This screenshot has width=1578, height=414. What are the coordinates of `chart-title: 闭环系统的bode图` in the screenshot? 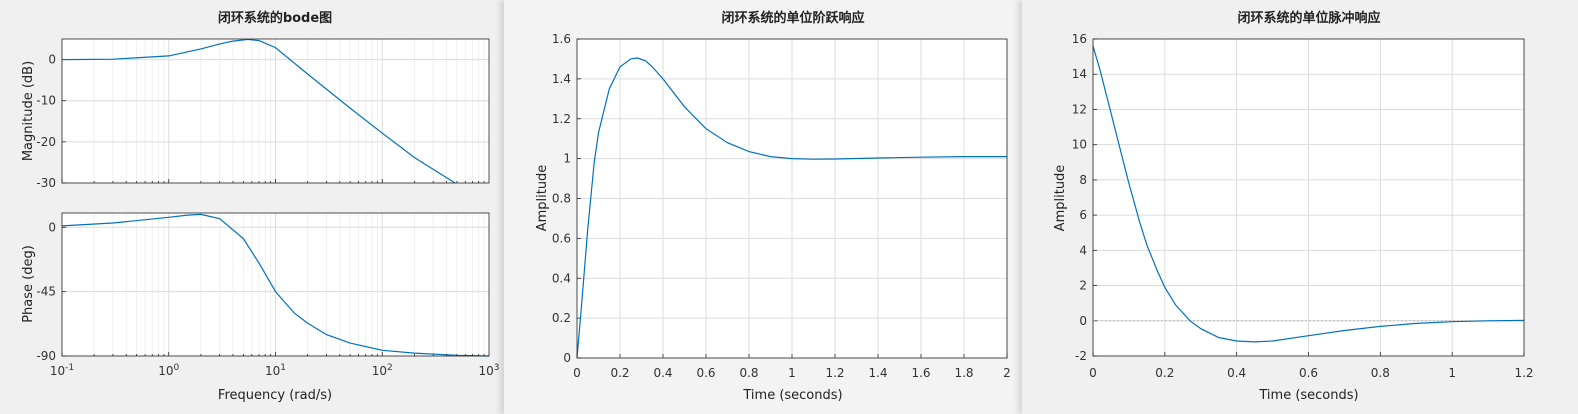 It's located at (275, 18).